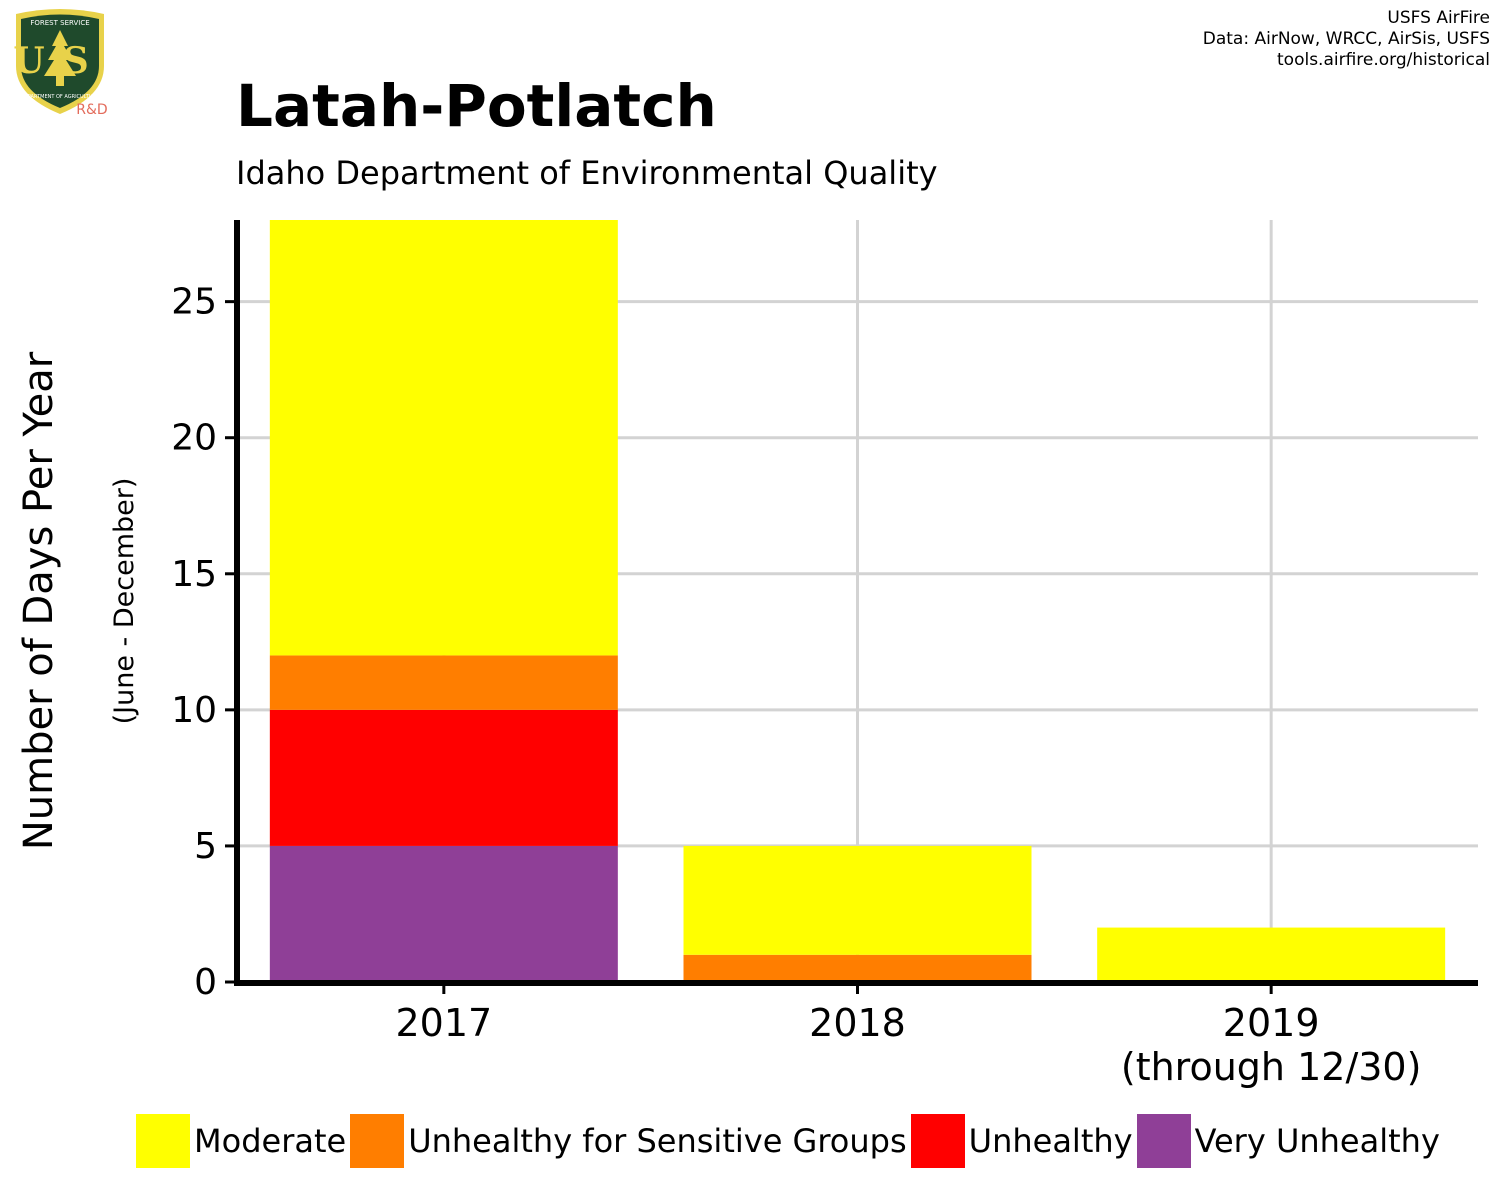 This screenshot has width=1500, height=1200. I want to click on y-tick-label: 10, so click(194, 710).